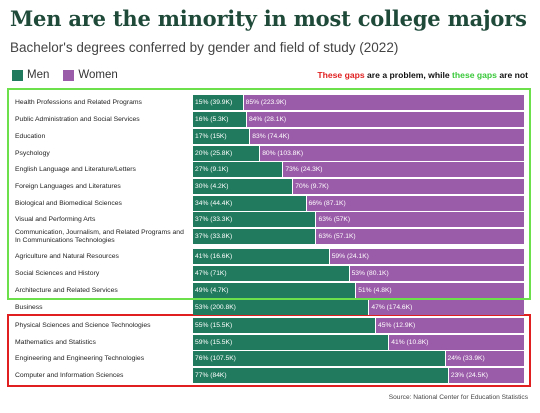 The image size is (540, 413). I want to click on stacked-bar: 77% (84K) 23% (24.5K), so click(358, 375).